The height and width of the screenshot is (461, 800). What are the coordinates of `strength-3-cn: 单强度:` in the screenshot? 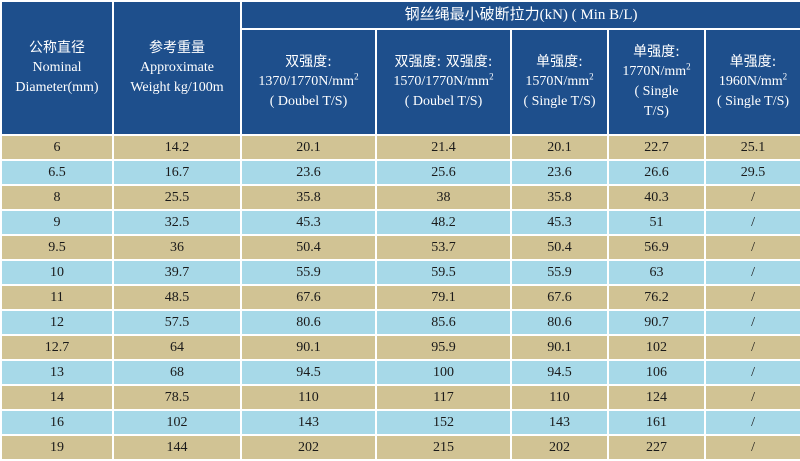 It's located at (559, 62).